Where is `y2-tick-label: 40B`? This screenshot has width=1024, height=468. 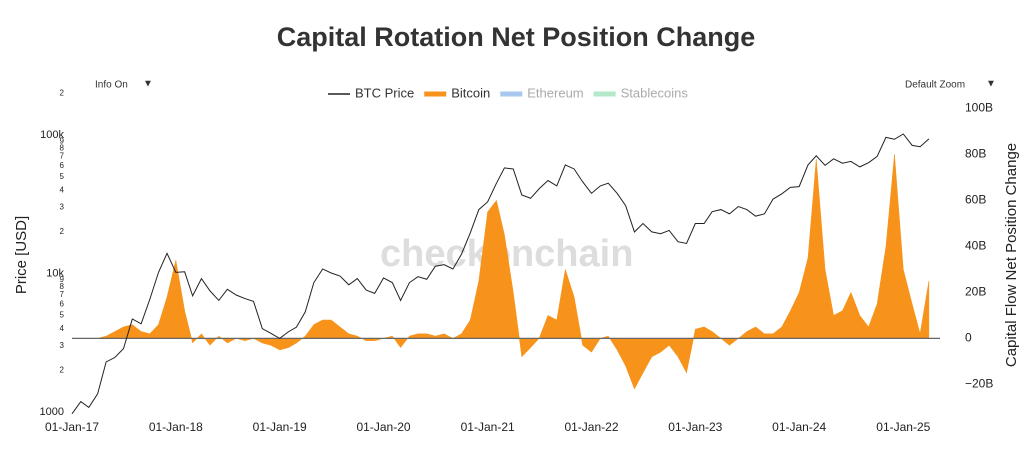
y2-tick-label: 40B is located at coordinates (975, 246).